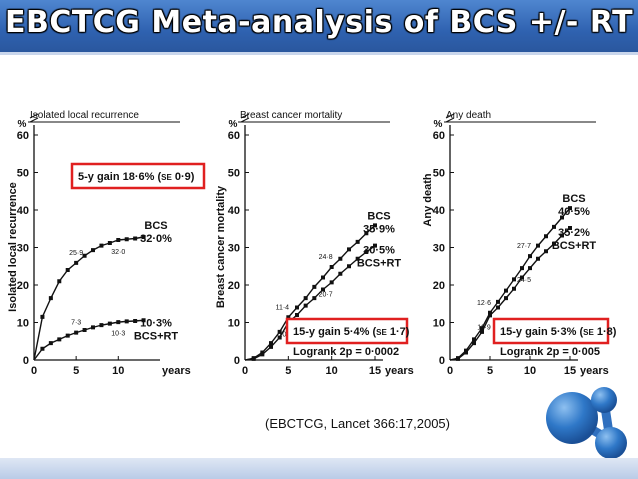  What do you see at coordinates (550, 352) in the screenshot?
I see `logrank-label: Logrank 2p = 0·005` at bounding box center [550, 352].